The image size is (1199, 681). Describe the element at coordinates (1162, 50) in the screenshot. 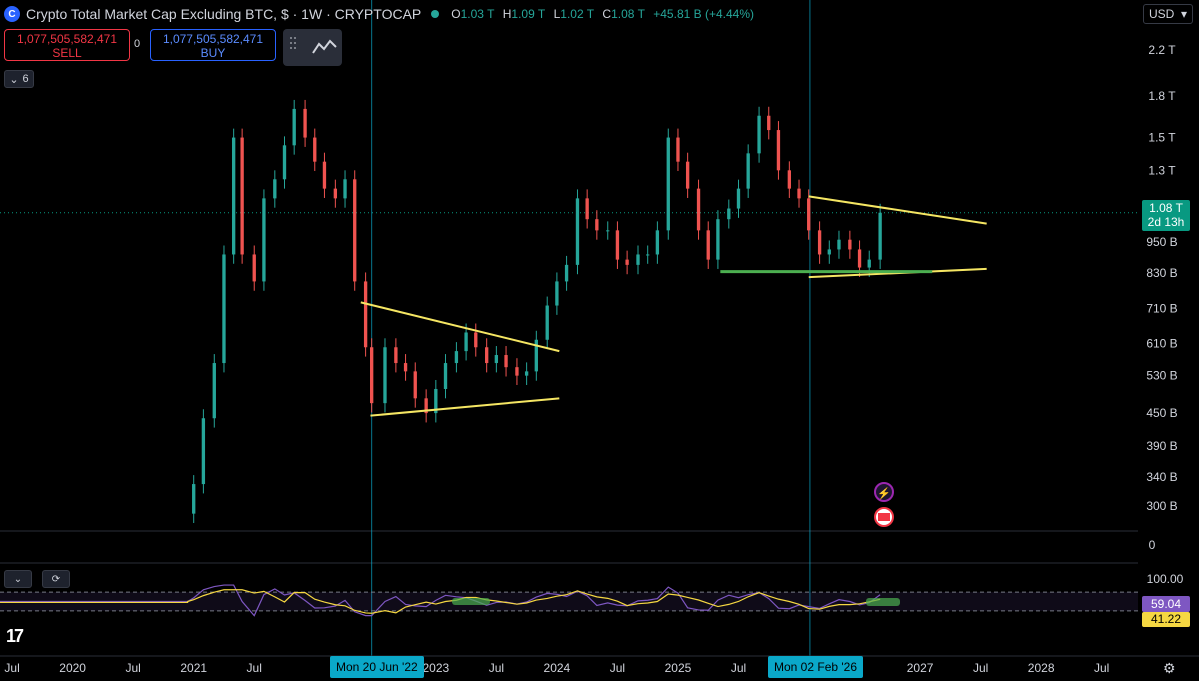

I see `price-axis-label: 2.2 T` at that location.